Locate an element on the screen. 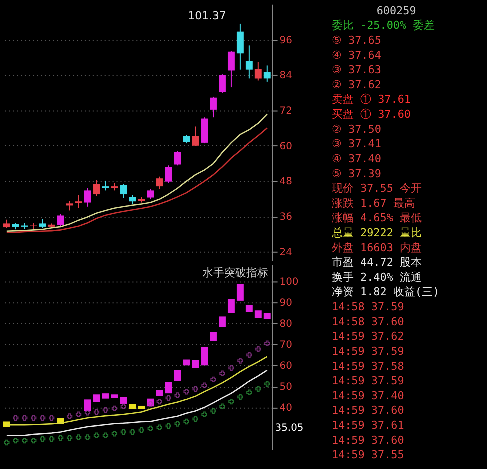 The image size is (487, 476). text: 14:59 37.61 is located at coordinates (368, 425).